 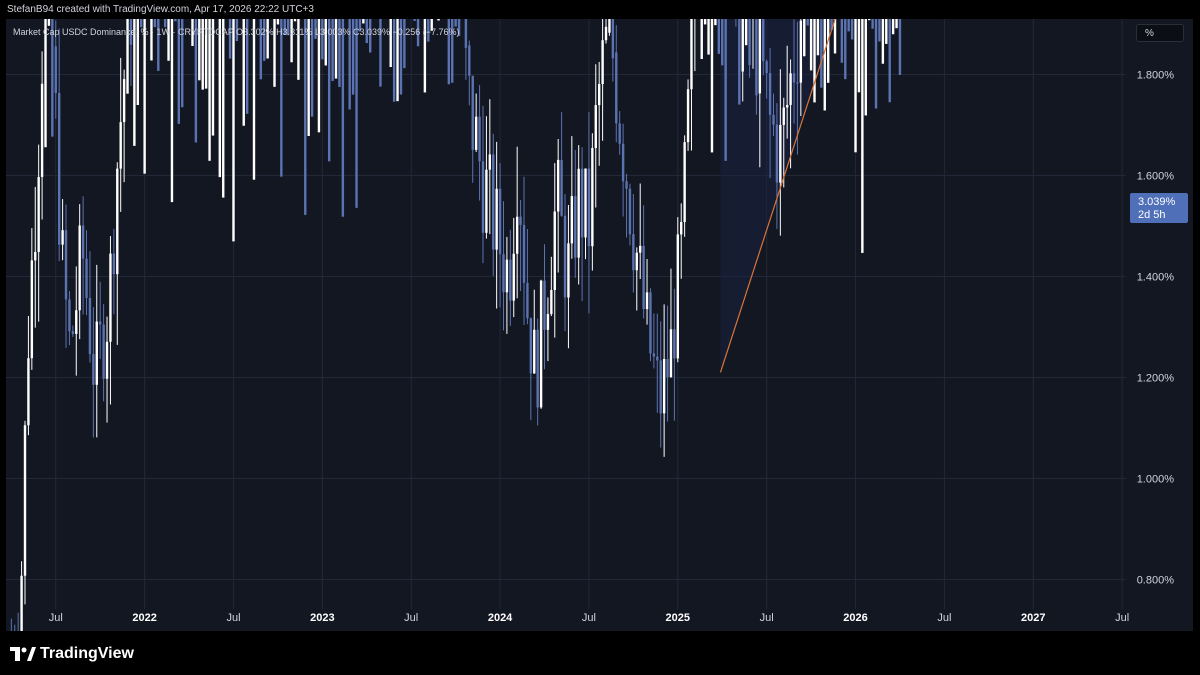 What do you see at coordinates (500, 618) in the screenshot?
I see `x-tick-label: 2024` at bounding box center [500, 618].